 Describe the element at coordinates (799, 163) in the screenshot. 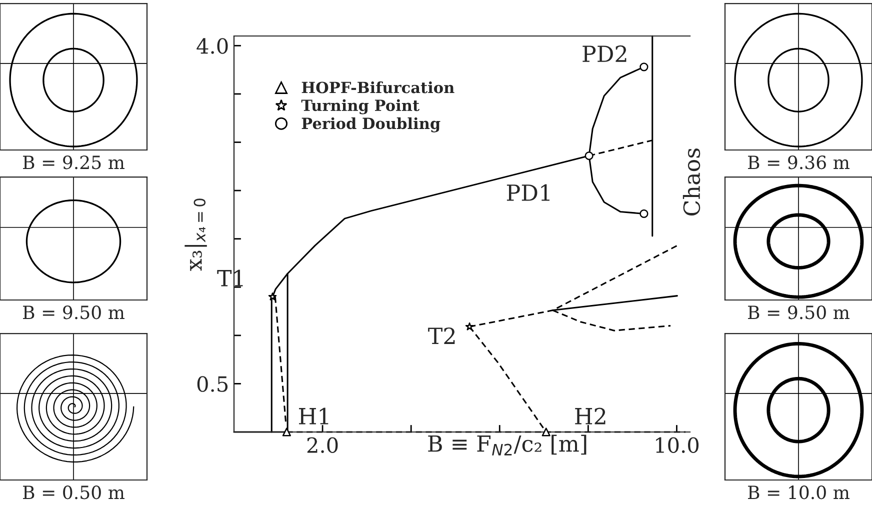

I see `text: B = 9.36 m` at that location.